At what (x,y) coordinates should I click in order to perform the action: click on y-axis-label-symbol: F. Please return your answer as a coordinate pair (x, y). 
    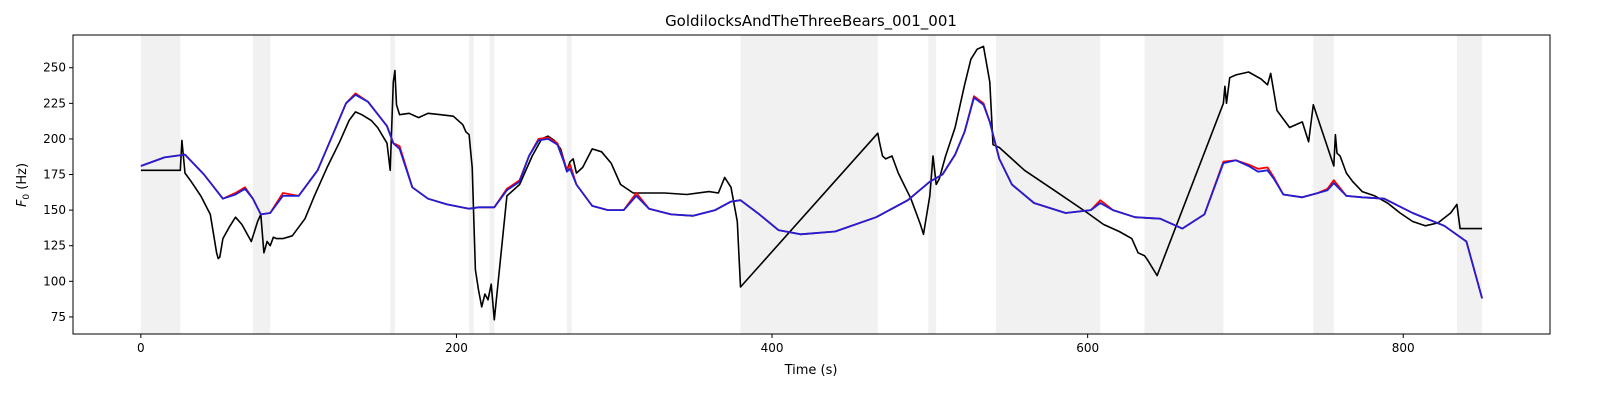
    Looking at the image, I should click on (22, 203).